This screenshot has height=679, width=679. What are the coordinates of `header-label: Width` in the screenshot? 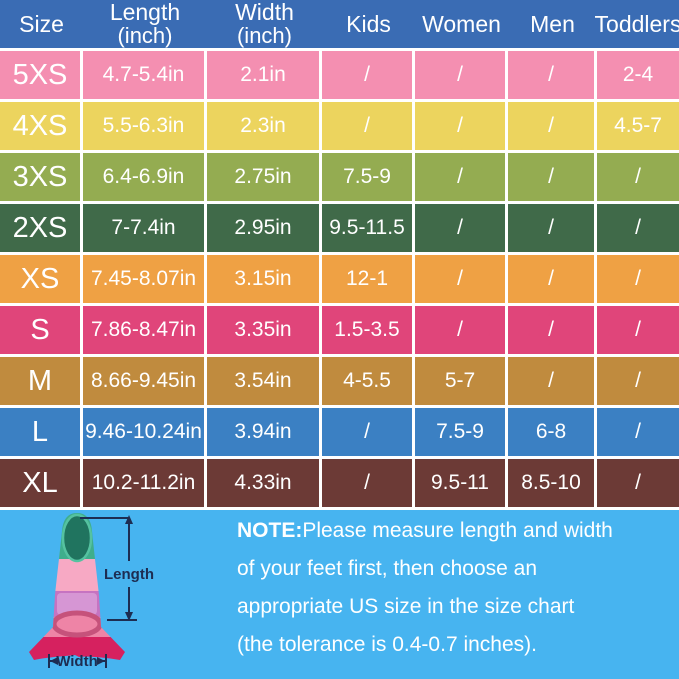 It's located at (264, 12).